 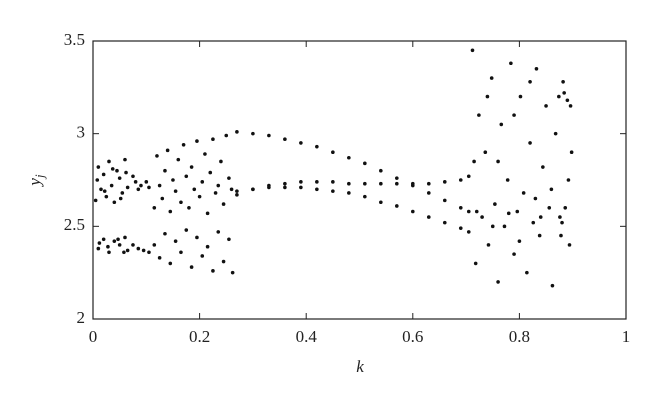 I want to click on y-tick-label: 2.5, so click(x=74, y=224).